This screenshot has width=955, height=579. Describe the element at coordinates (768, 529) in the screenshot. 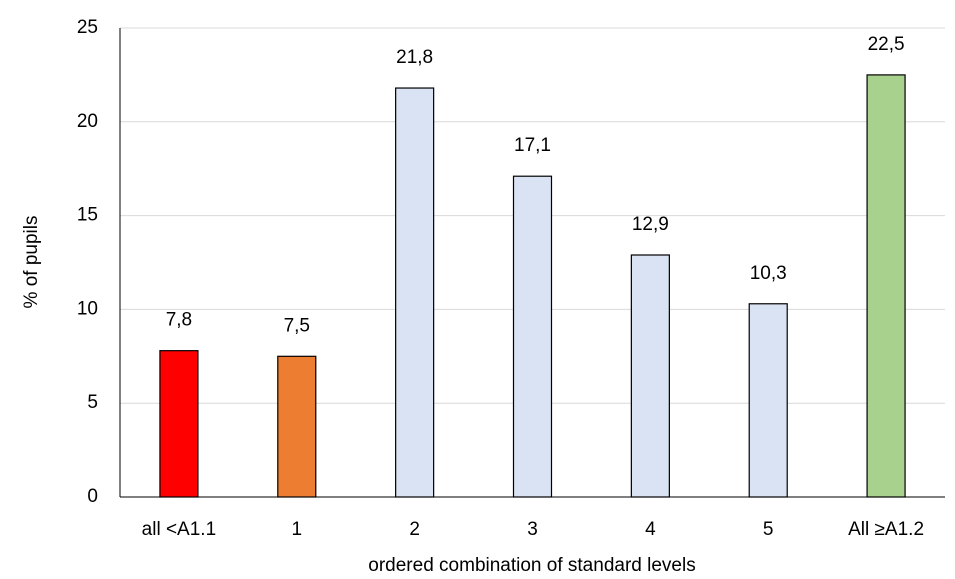

I see `x-tick-label: 5` at that location.